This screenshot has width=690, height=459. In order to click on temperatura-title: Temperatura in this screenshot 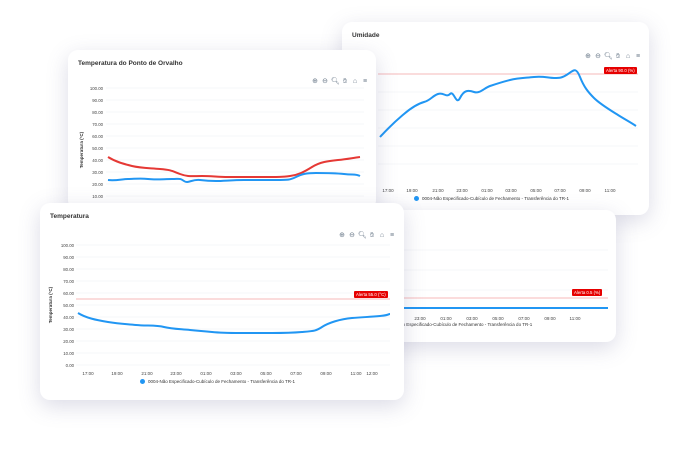, I will do `click(69, 216)`.